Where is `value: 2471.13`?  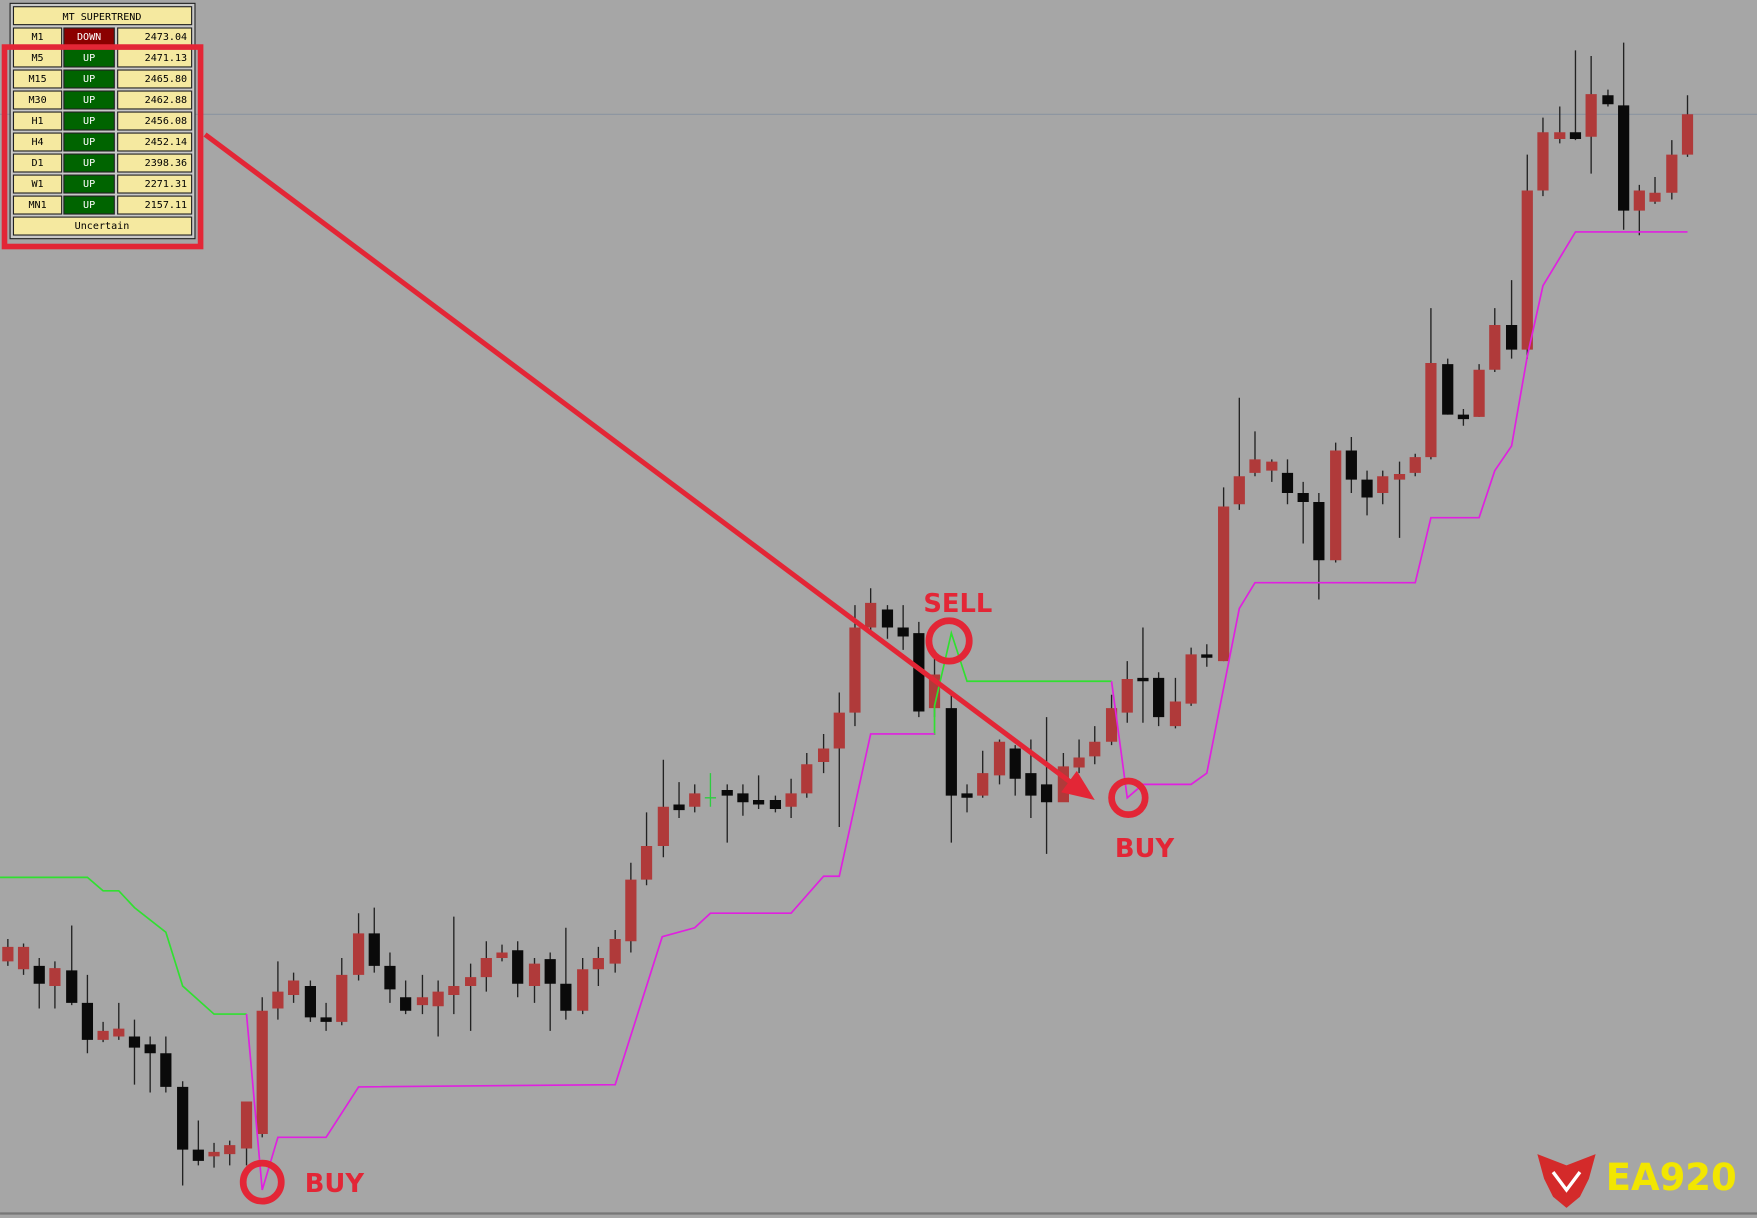
value: 2471.13 is located at coordinates (166, 58).